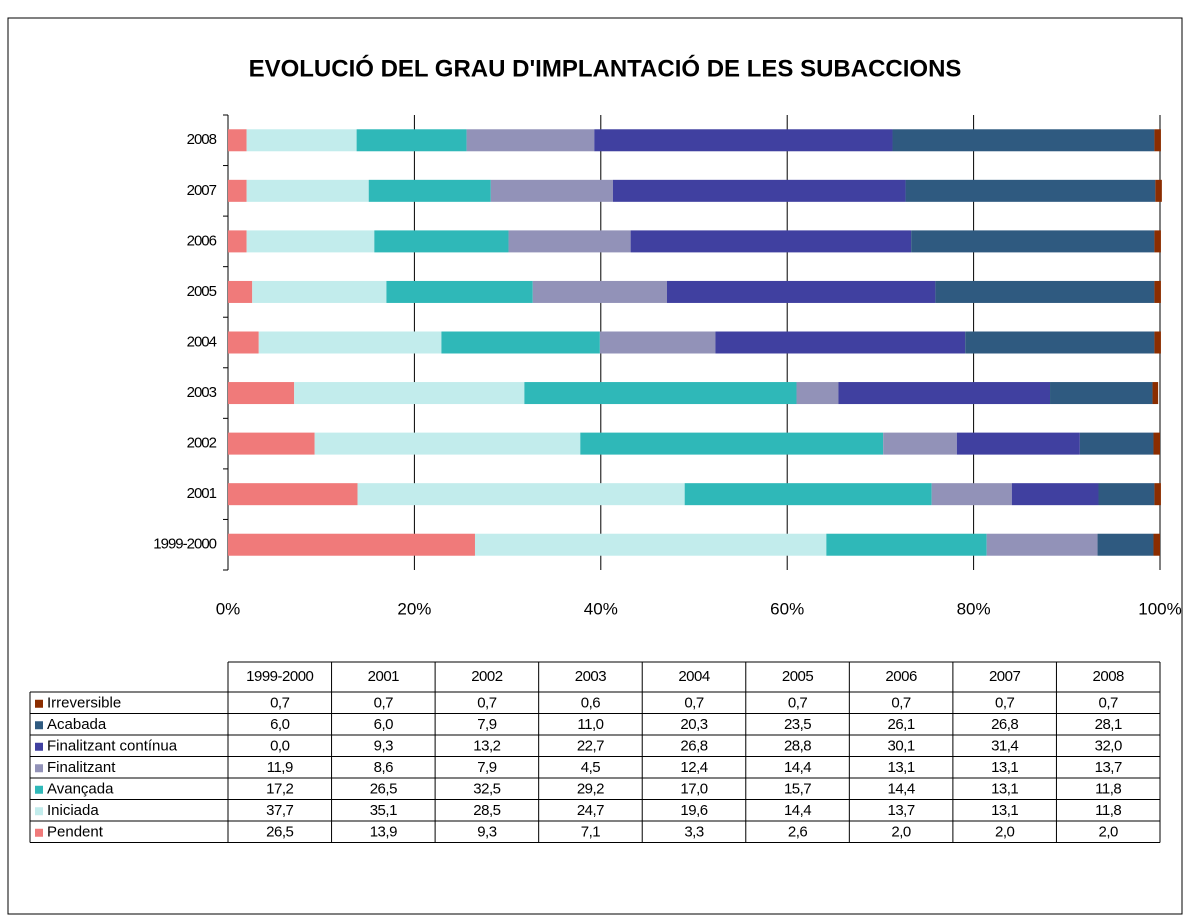  What do you see at coordinates (486, 789) in the screenshot?
I see `table-cell: 32,5` at bounding box center [486, 789].